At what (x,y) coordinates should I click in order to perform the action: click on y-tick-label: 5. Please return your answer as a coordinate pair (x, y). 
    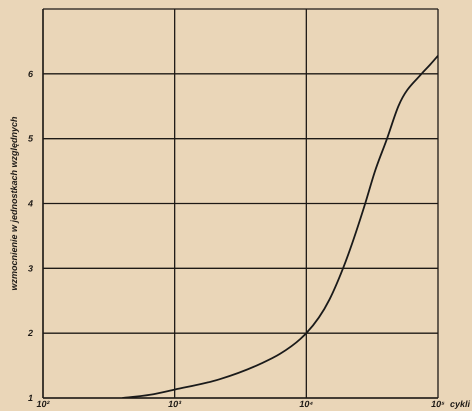
    Looking at the image, I should click on (31, 139).